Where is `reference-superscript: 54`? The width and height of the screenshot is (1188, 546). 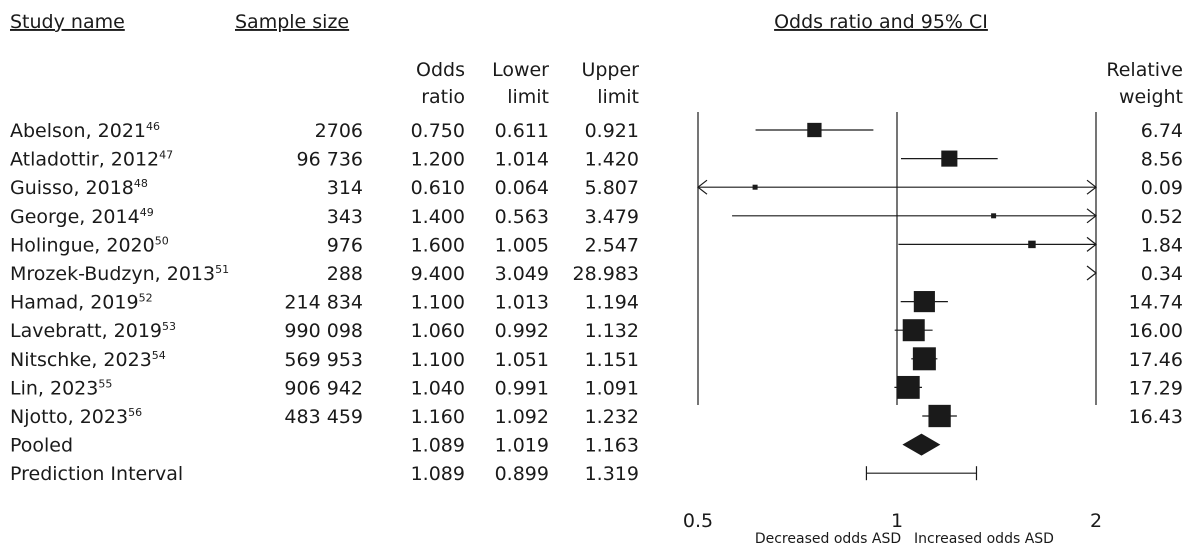
reference-superscript: 54 is located at coordinates (159, 355).